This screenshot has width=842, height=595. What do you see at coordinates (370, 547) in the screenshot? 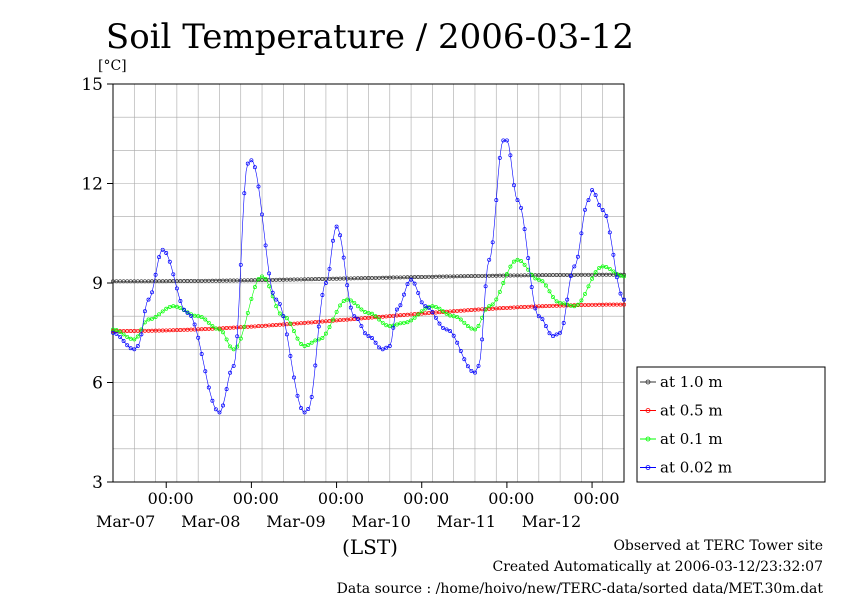
I see `x-axis-label: (LST)` at bounding box center [370, 547].